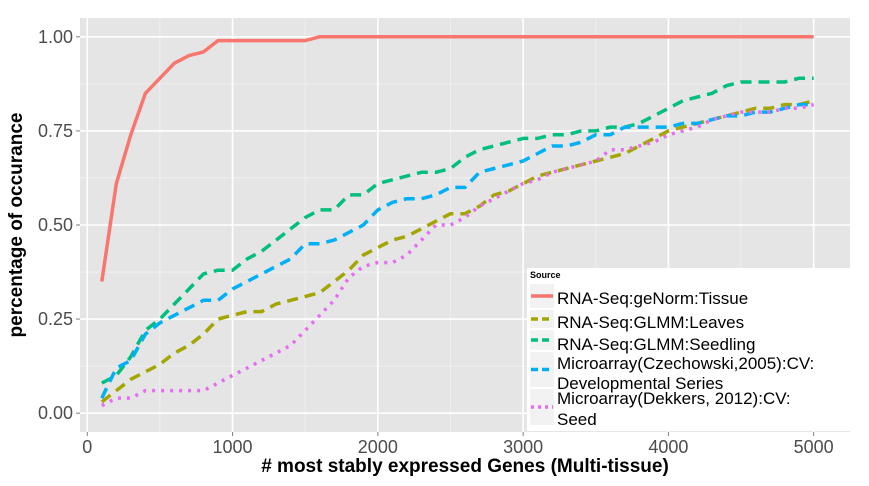 The width and height of the screenshot is (869, 486). I want to click on legend-label: RNA-Seq:geNorm:Tissue, so click(652, 298).